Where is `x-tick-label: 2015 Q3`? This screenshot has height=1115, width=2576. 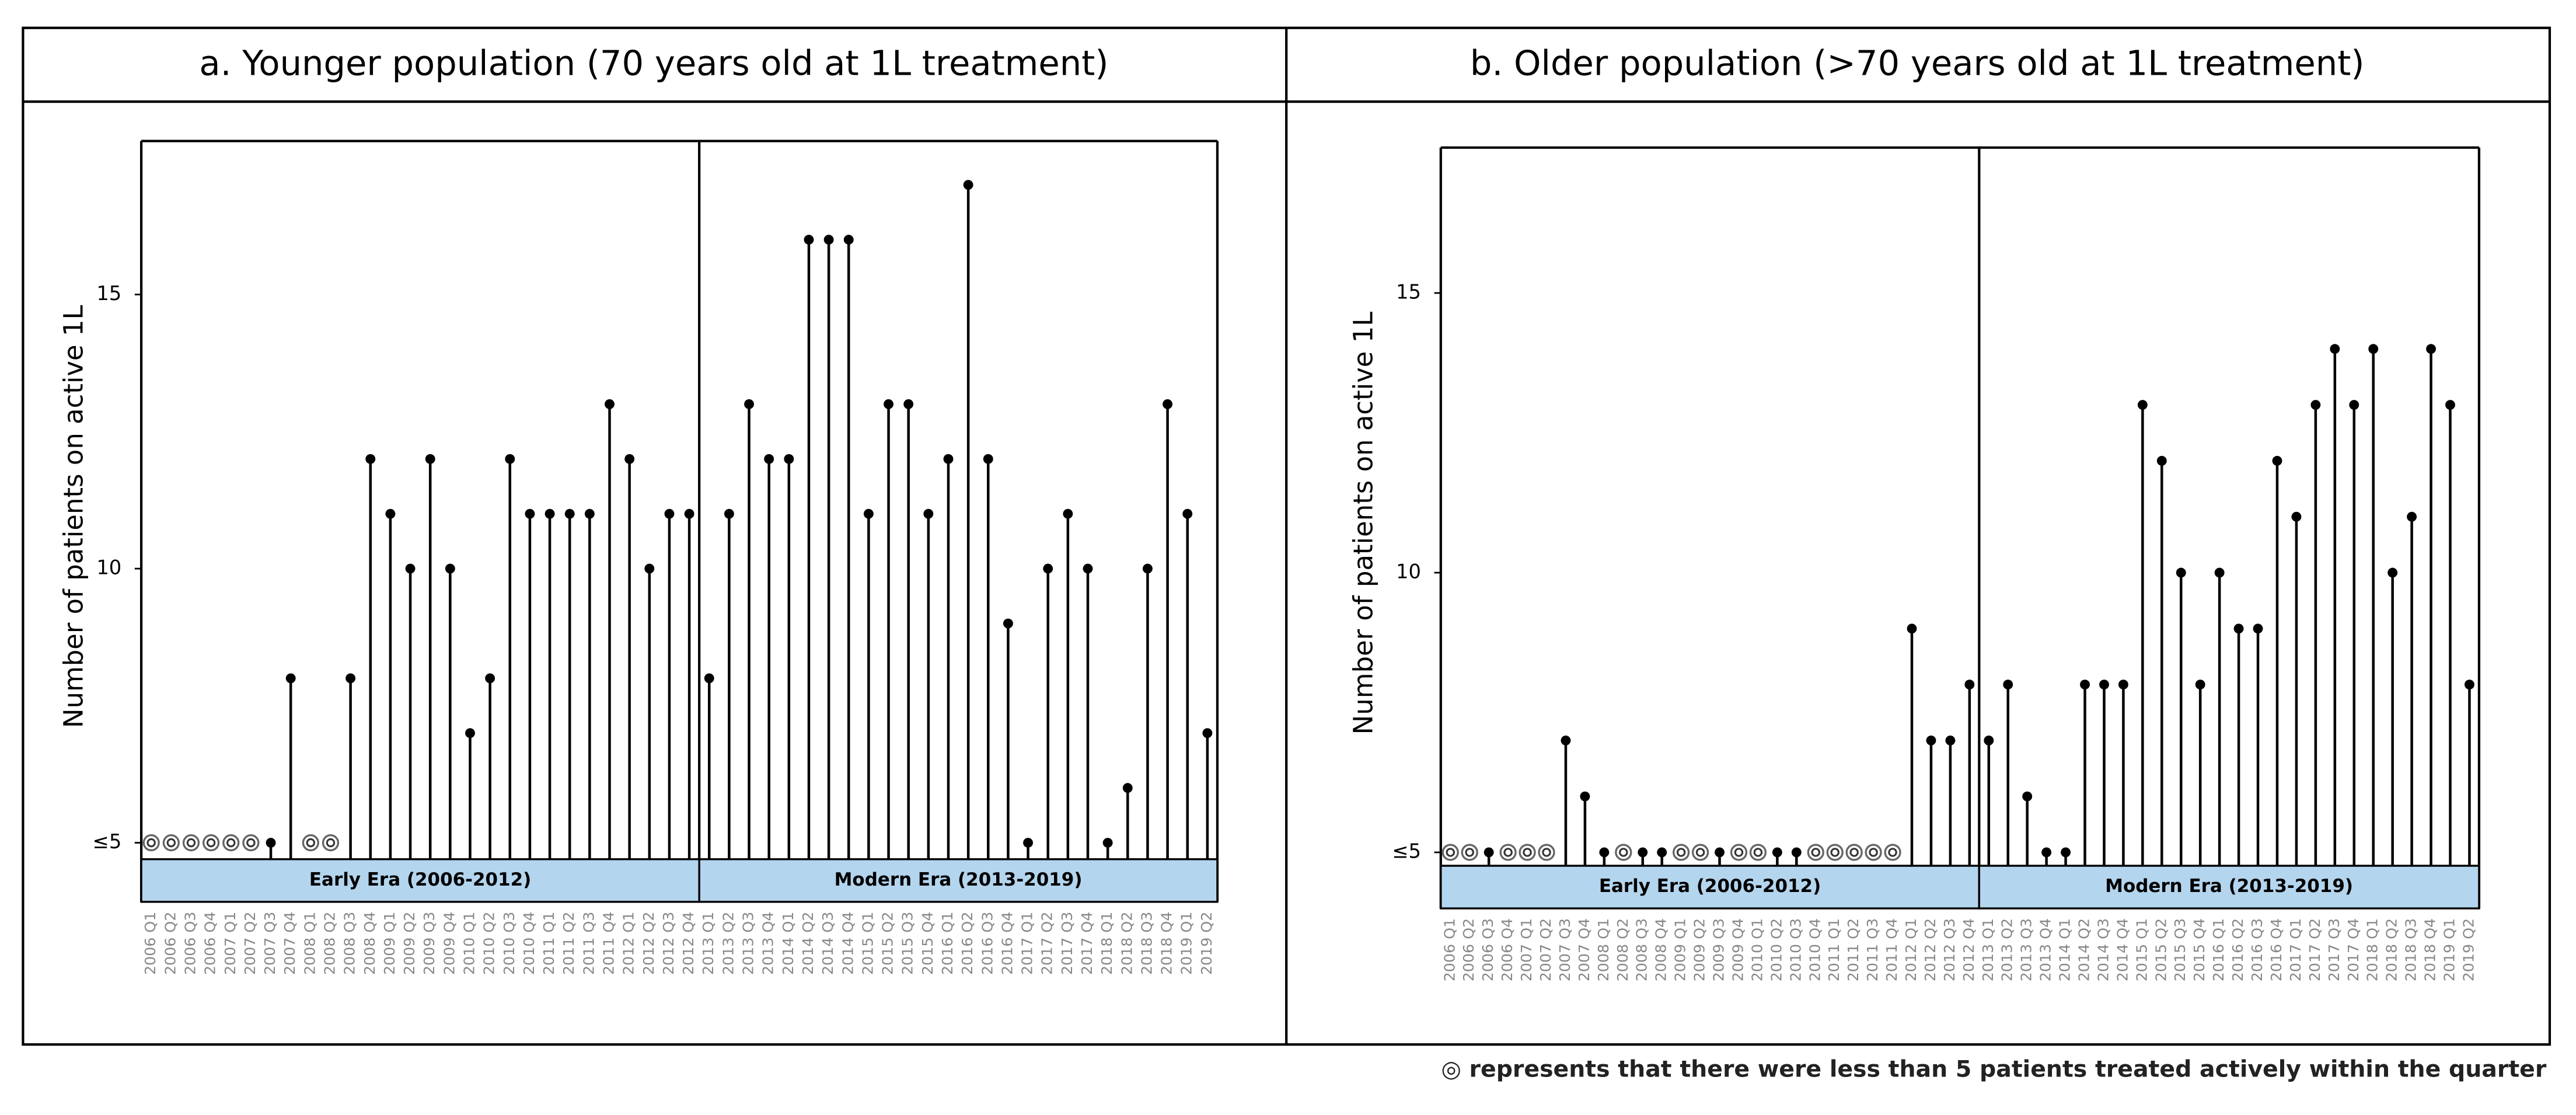 x-tick-label: 2015 Q3 is located at coordinates (907, 943).